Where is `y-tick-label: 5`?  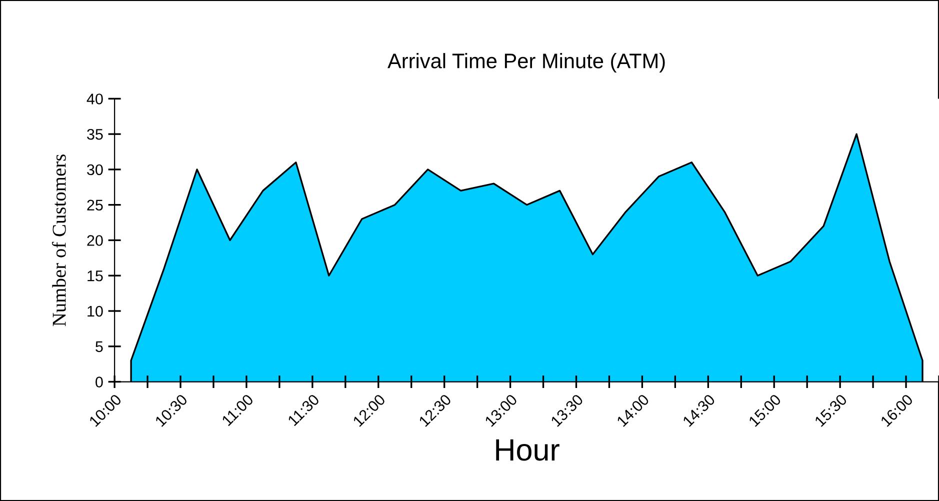 y-tick-label: 5 is located at coordinates (99, 346).